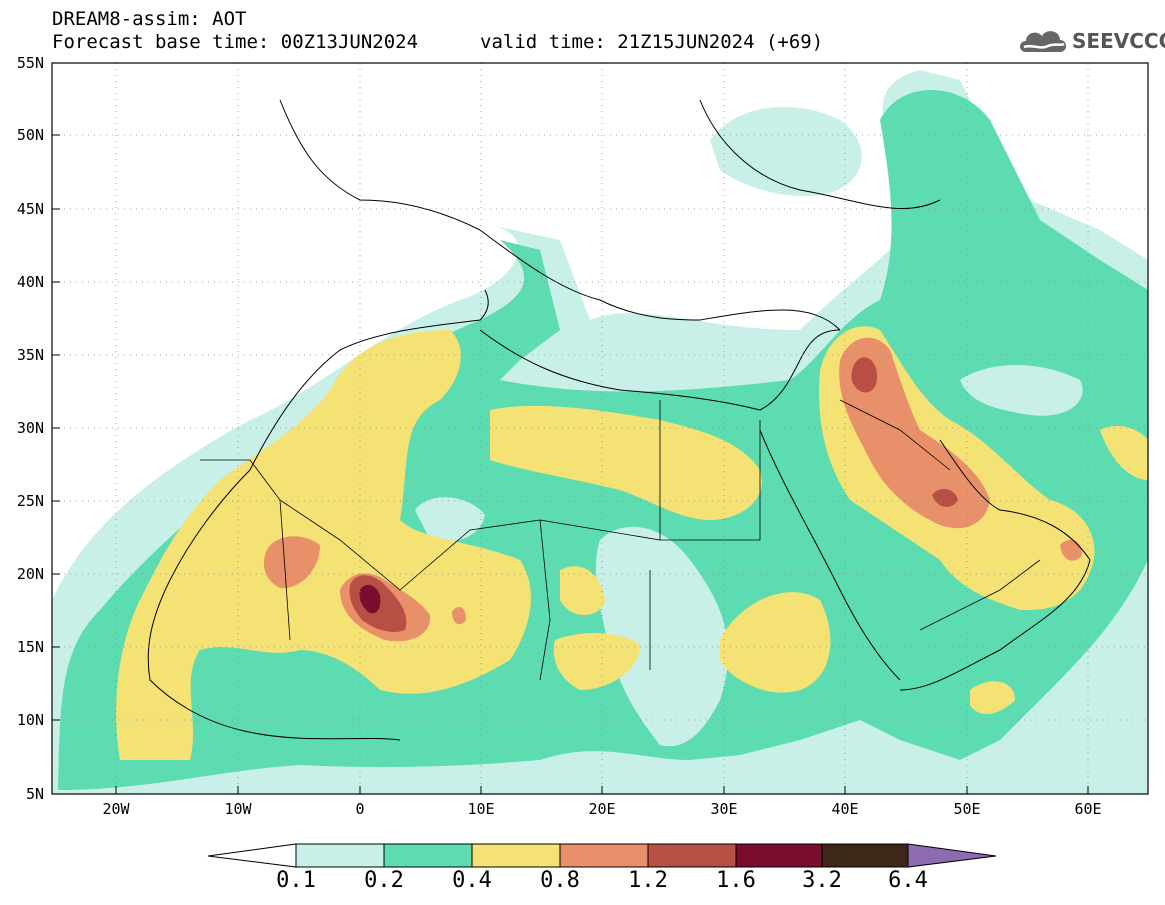 The height and width of the screenshot is (905, 1165). Describe the element at coordinates (1124, 452) in the screenshot. I see `aot-level-04-iran` at that location.